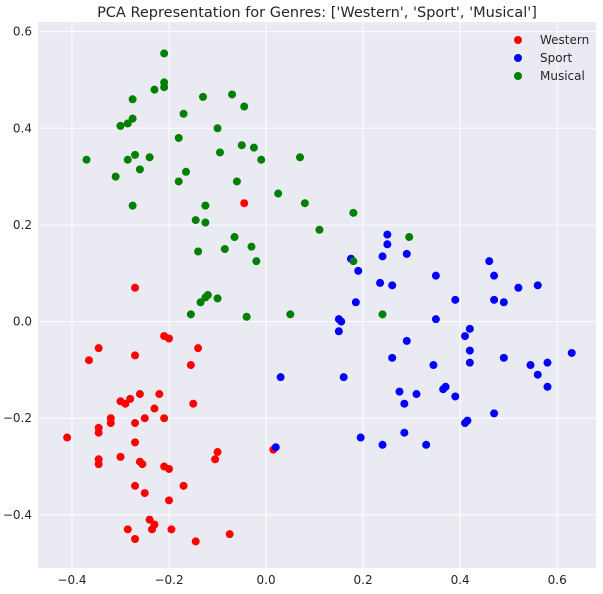 This screenshot has width=603, height=594. I want to click on y-tick-label: −0.2, so click(17, 418).